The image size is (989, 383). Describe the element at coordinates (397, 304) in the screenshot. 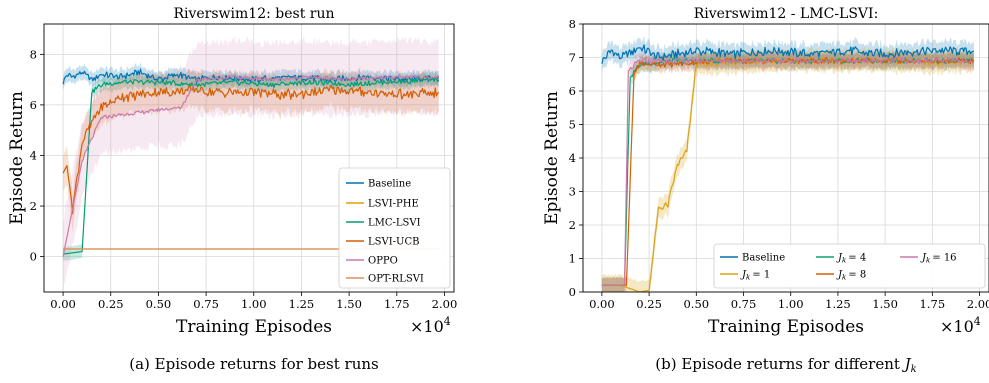

I see `panel1-xtick-label-7: 1.75` at that location.